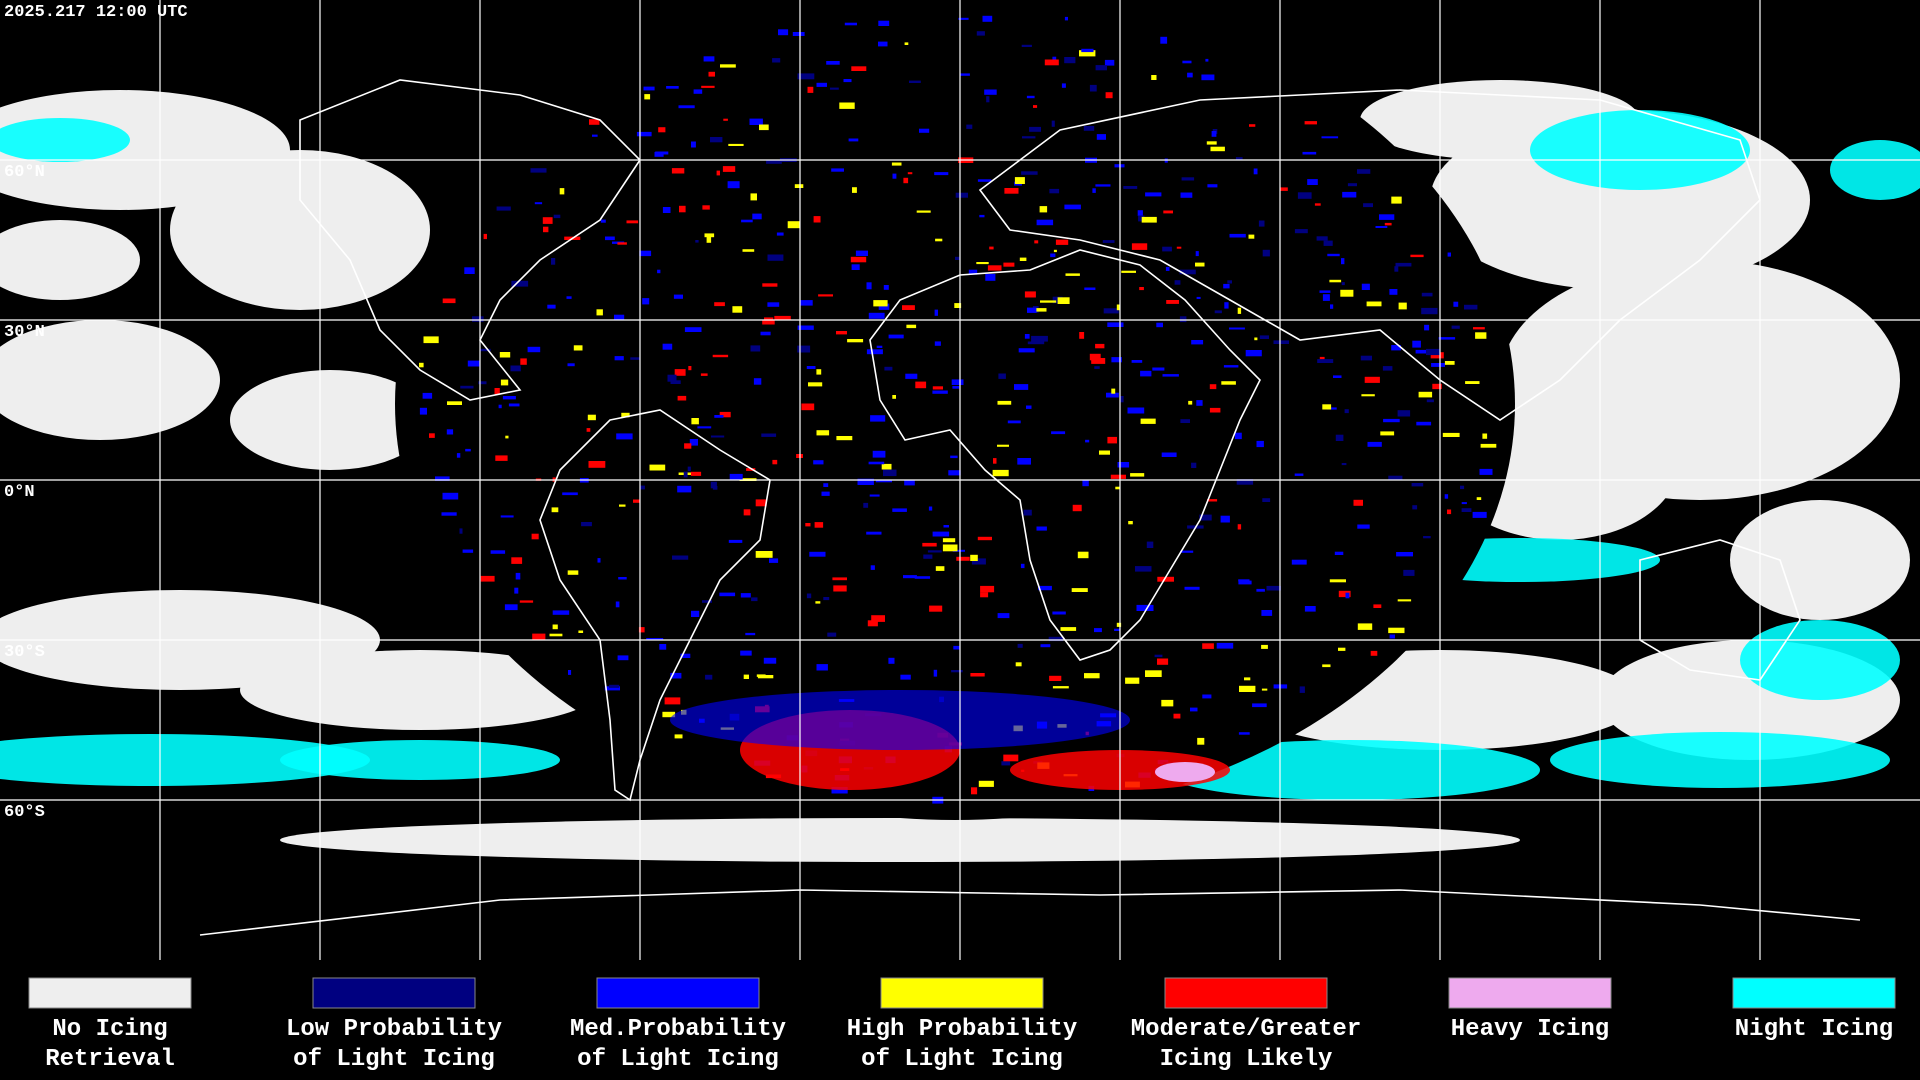  I want to click on legend-label: Retrieval, so click(110, 1059).